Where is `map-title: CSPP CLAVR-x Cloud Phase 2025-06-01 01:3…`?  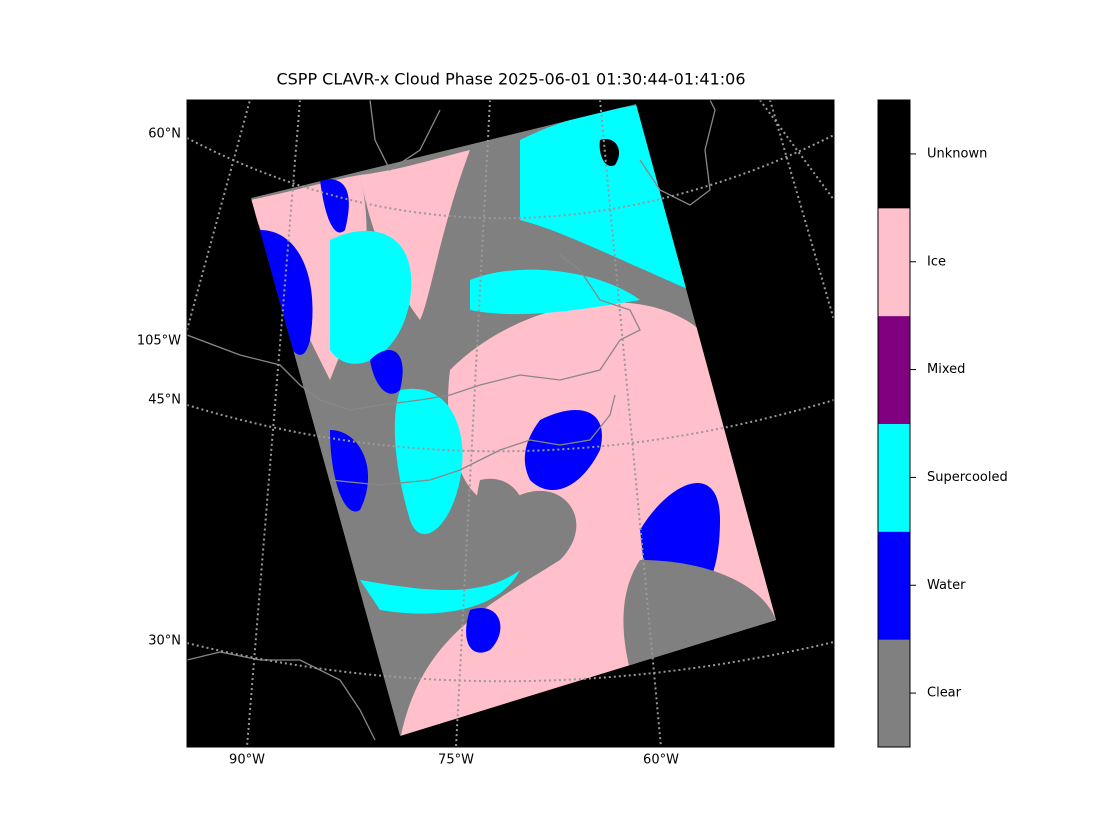
map-title: CSPP CLAVR-x Cloud Phase 2025-06-01 01:3… is located at coordinates (510, 79).